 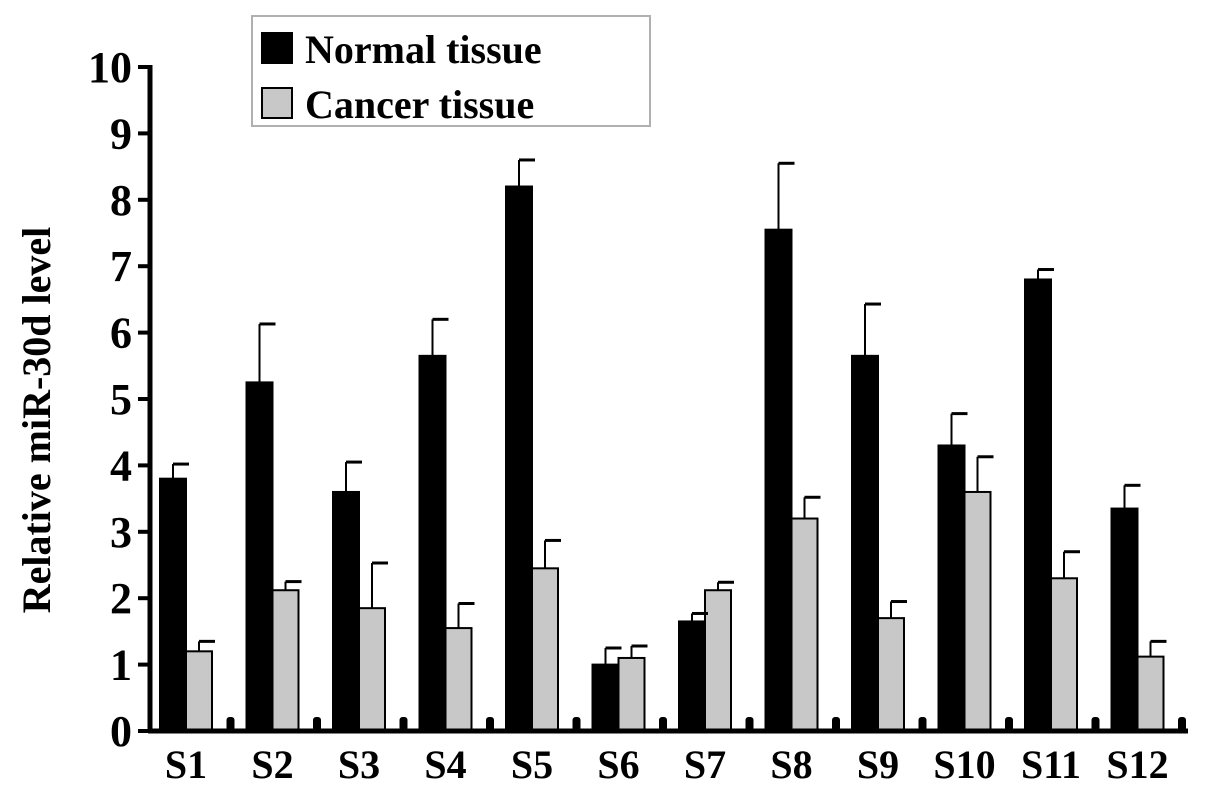 I want to click on x-category-label: S8, so click(x=791, y=764).